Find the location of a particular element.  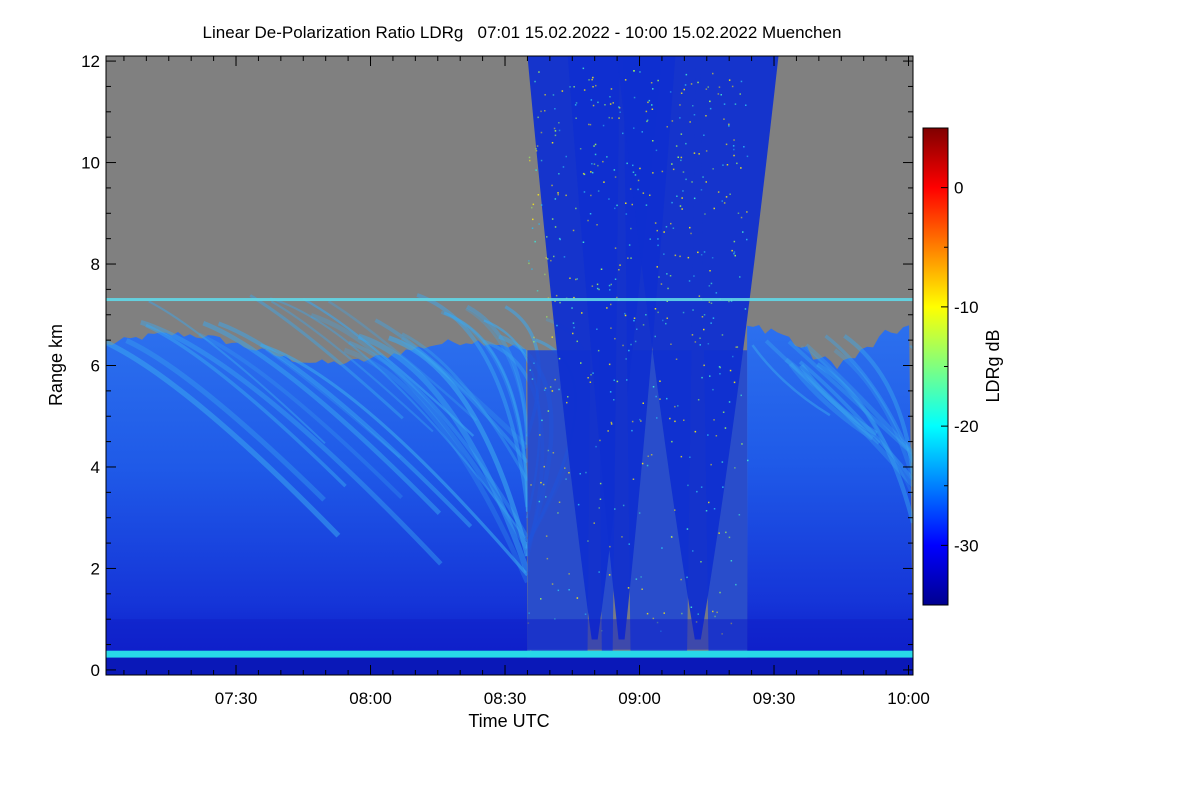

y-tick-label: 10 is located at coordinates (90, 163).